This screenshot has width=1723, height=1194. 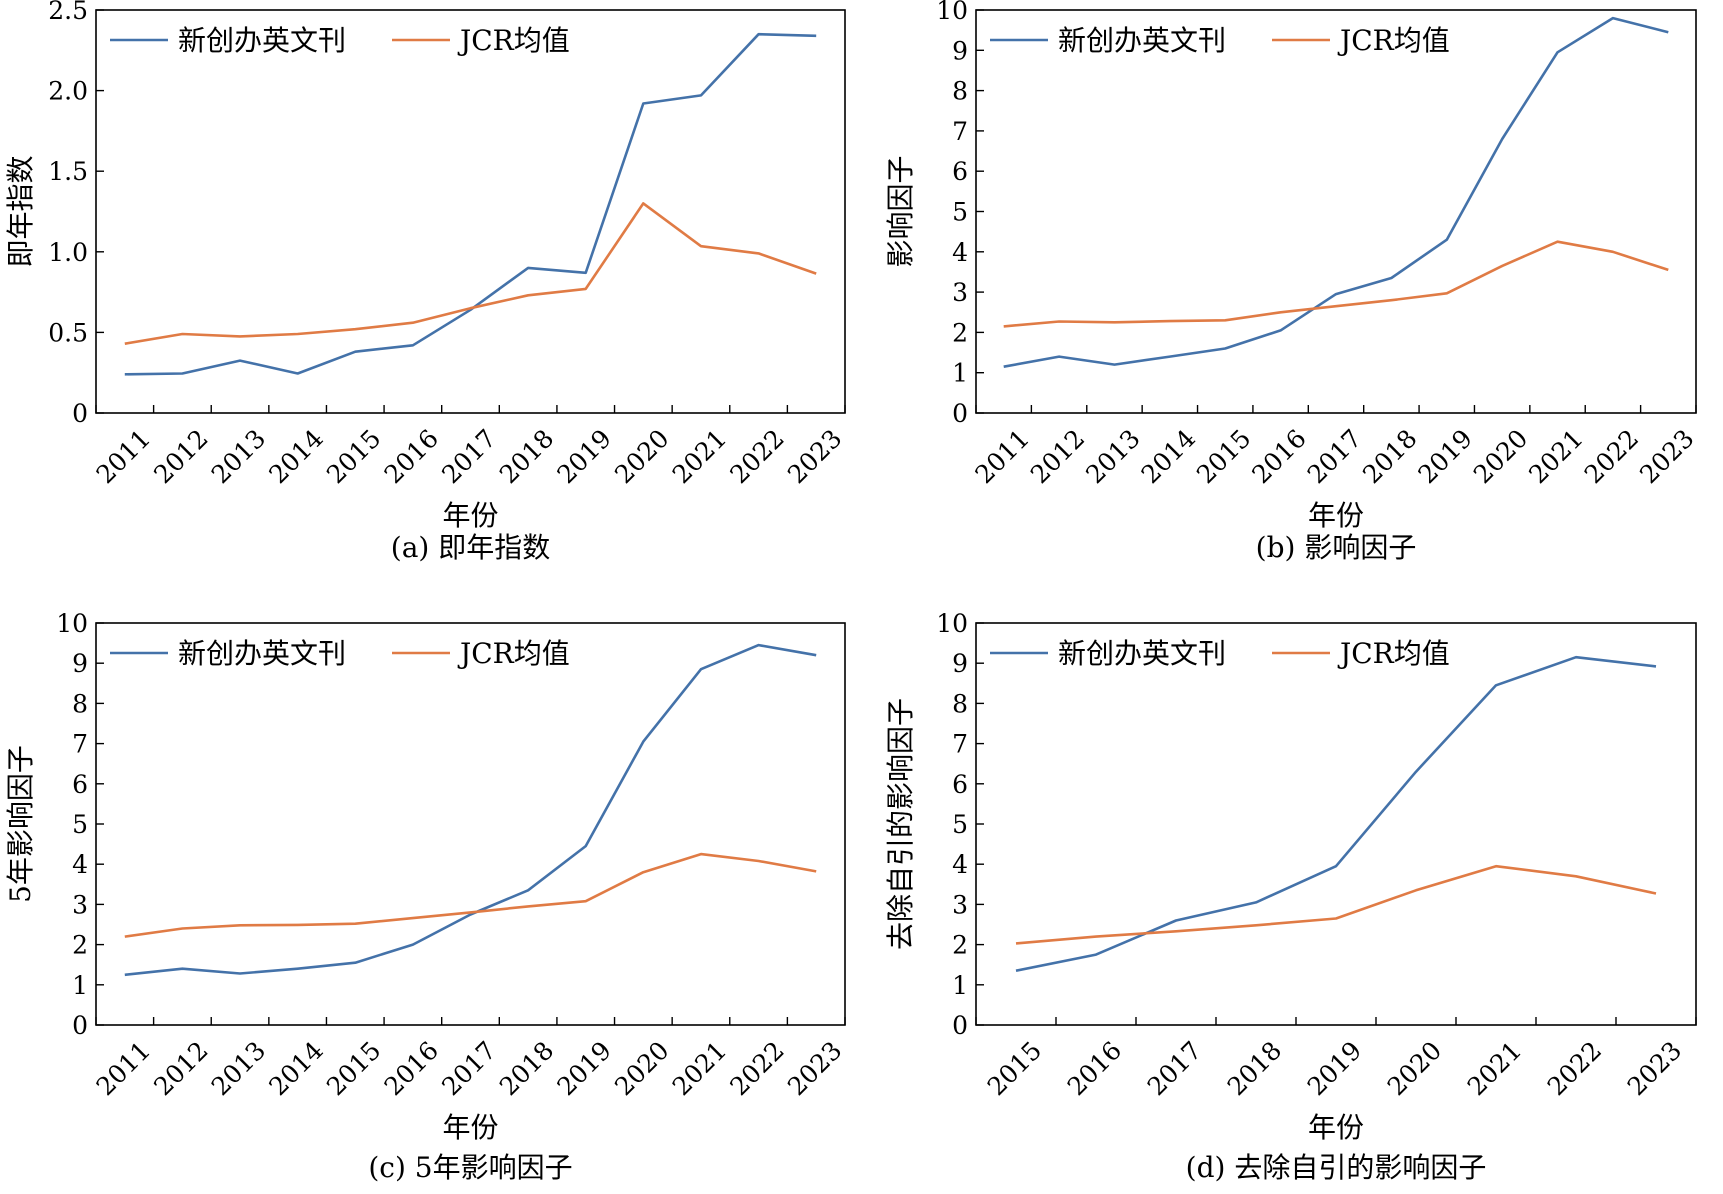 What do you see at coordinates (68, 12) in the screenshot?
I see `y-tick-label: 2.5` at bounding box center [68, 12].